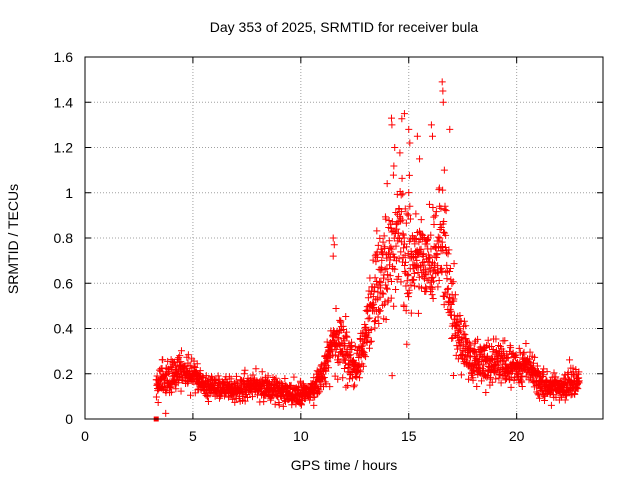 Image resolution: width=640 pixels, height=480 pixels. I want to click on x-tick-label: 10, so click(301, 436).